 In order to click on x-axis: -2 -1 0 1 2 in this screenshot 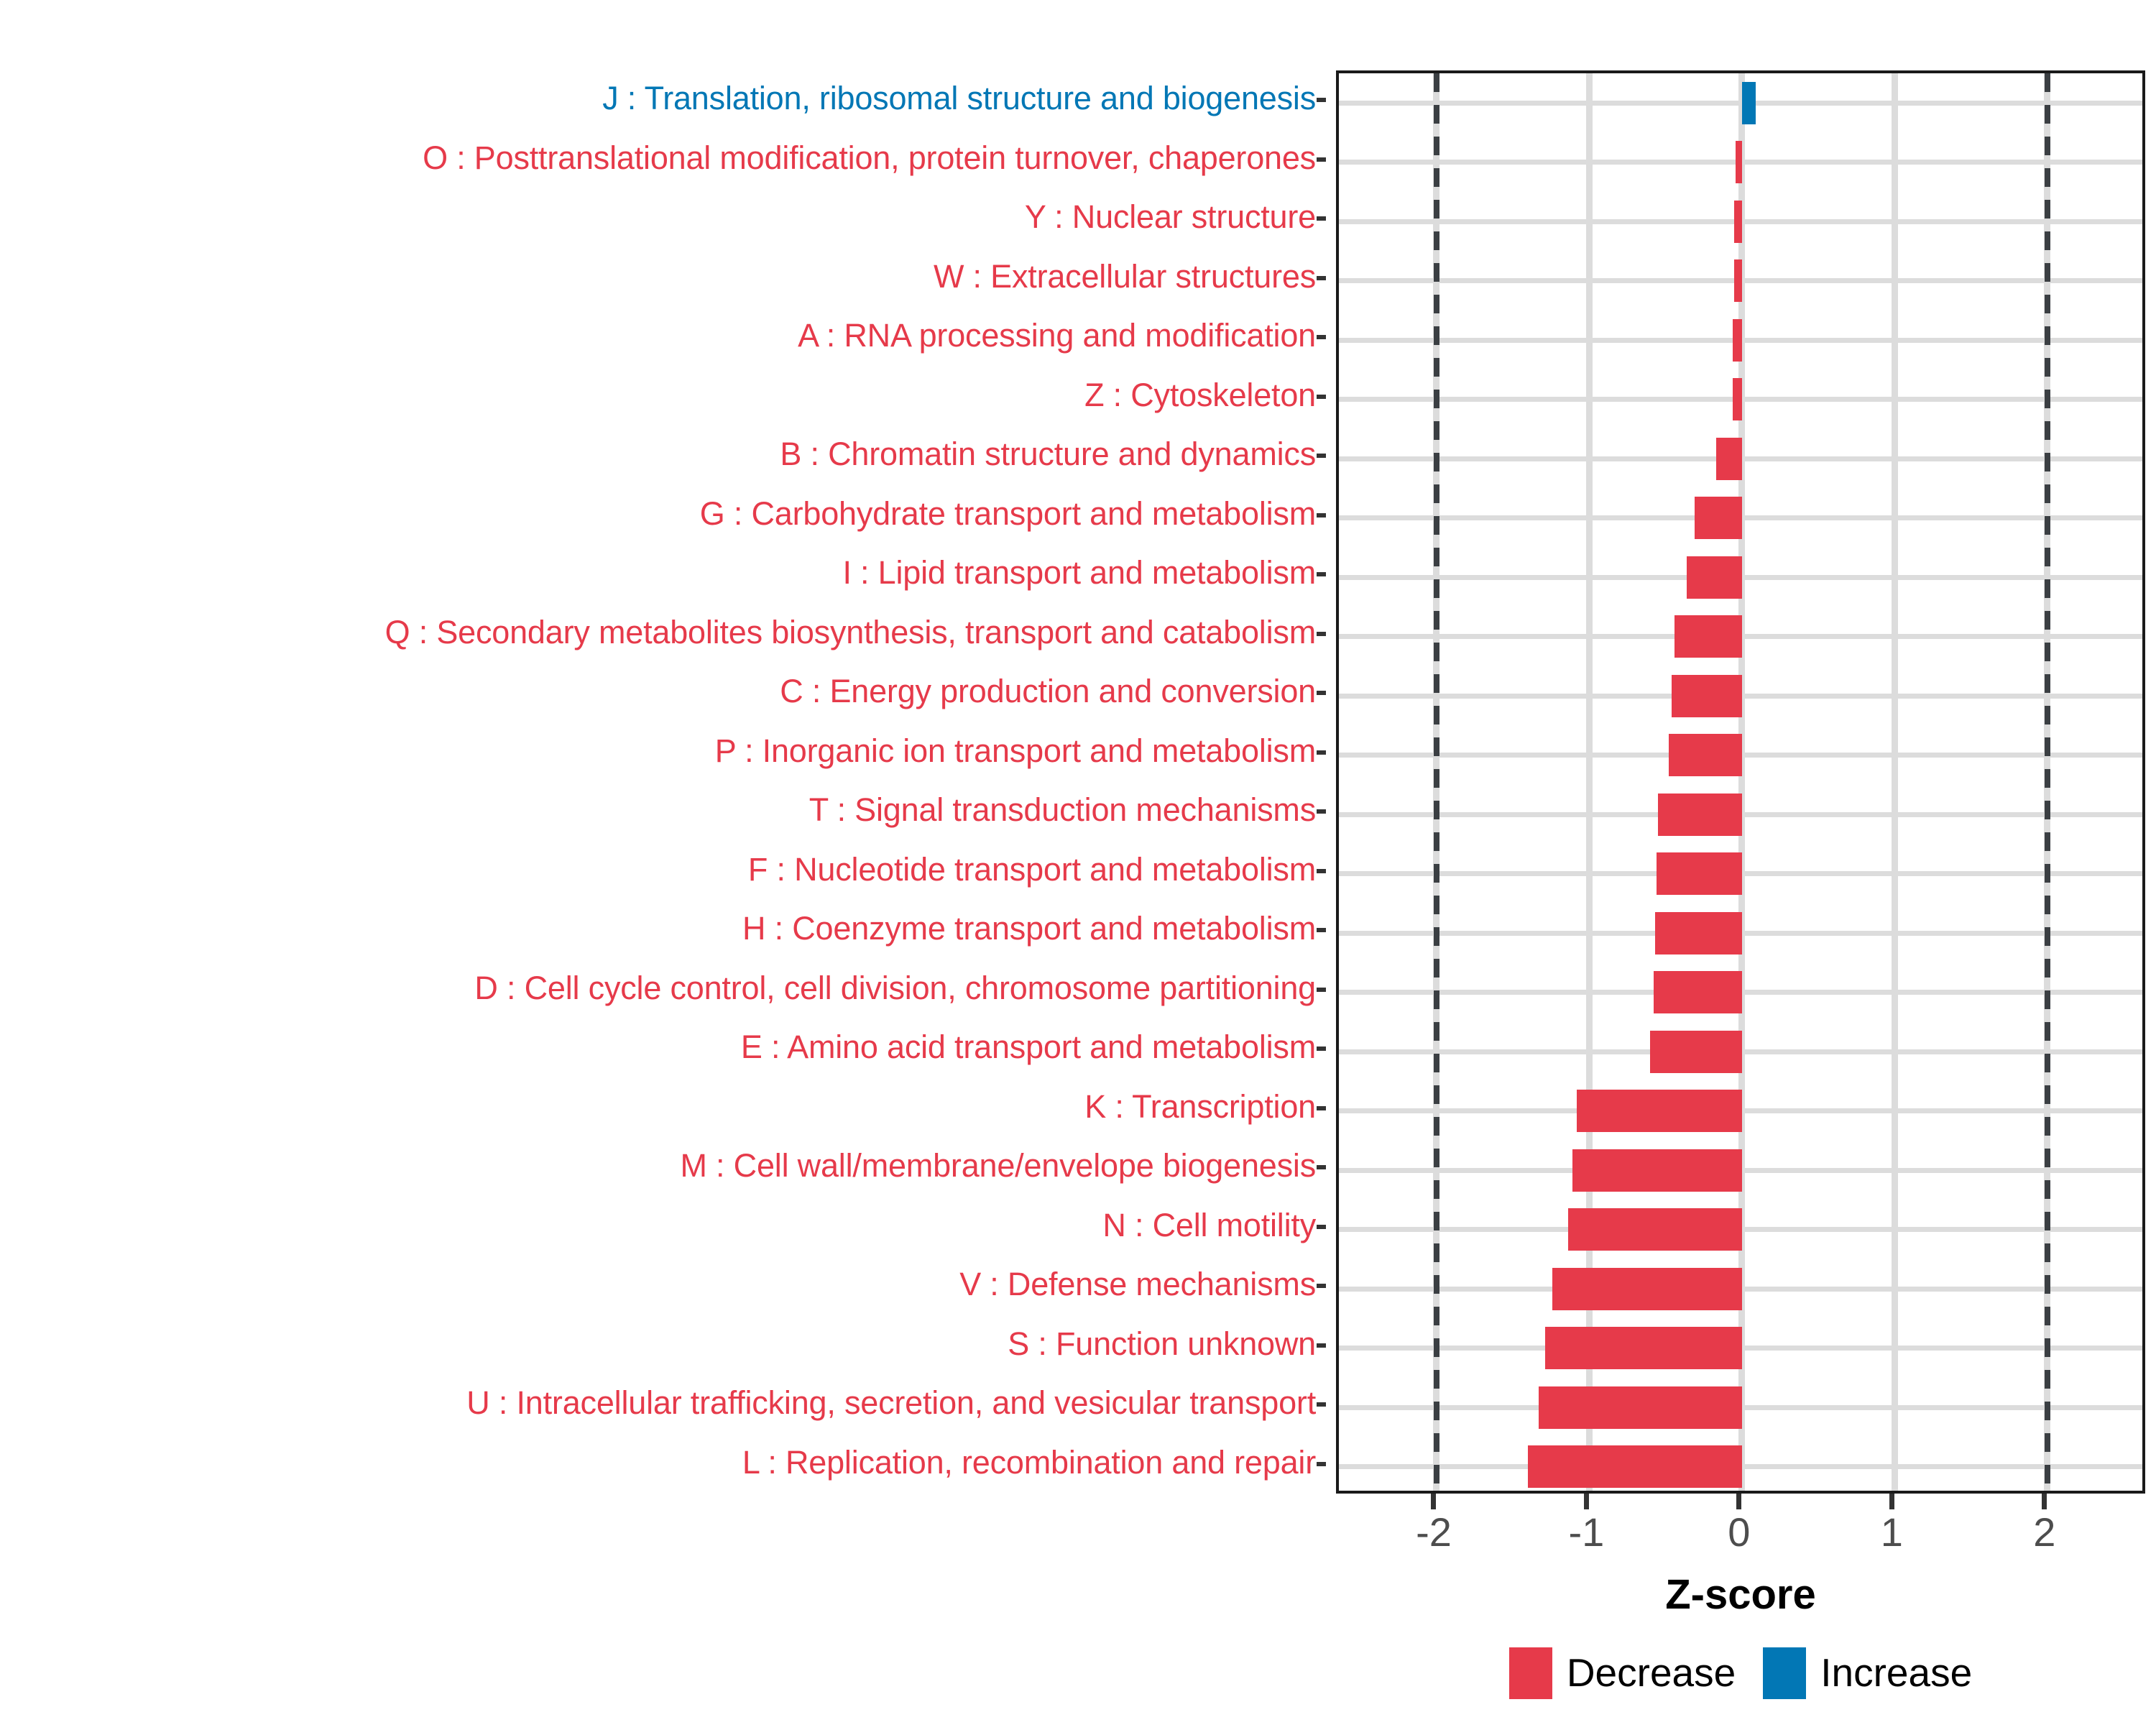, I will do `click(1740, 1537)`.